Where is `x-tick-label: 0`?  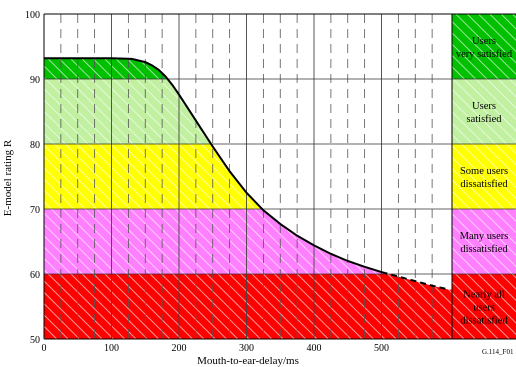
x-tick-label: 0 is located at coordinates (44, 348).